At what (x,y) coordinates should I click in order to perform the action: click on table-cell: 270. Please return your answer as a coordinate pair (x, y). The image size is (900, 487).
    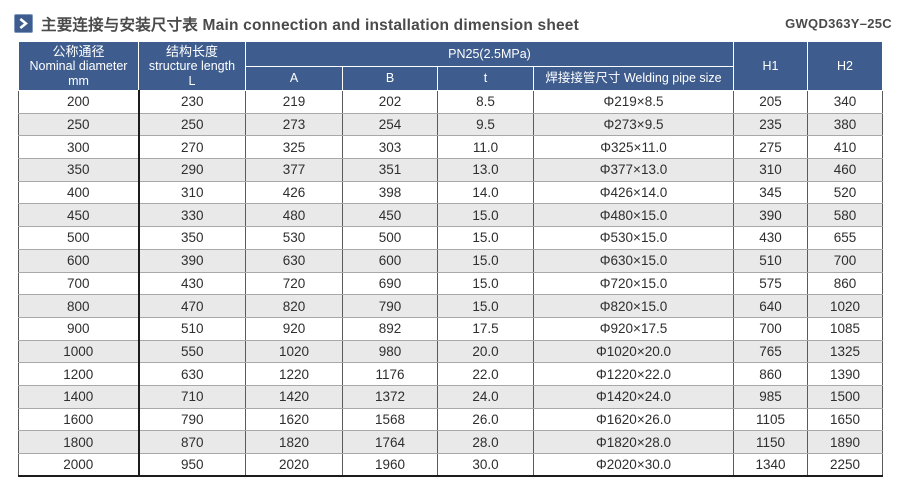
    Looking at the image, I should click on (192, 147).